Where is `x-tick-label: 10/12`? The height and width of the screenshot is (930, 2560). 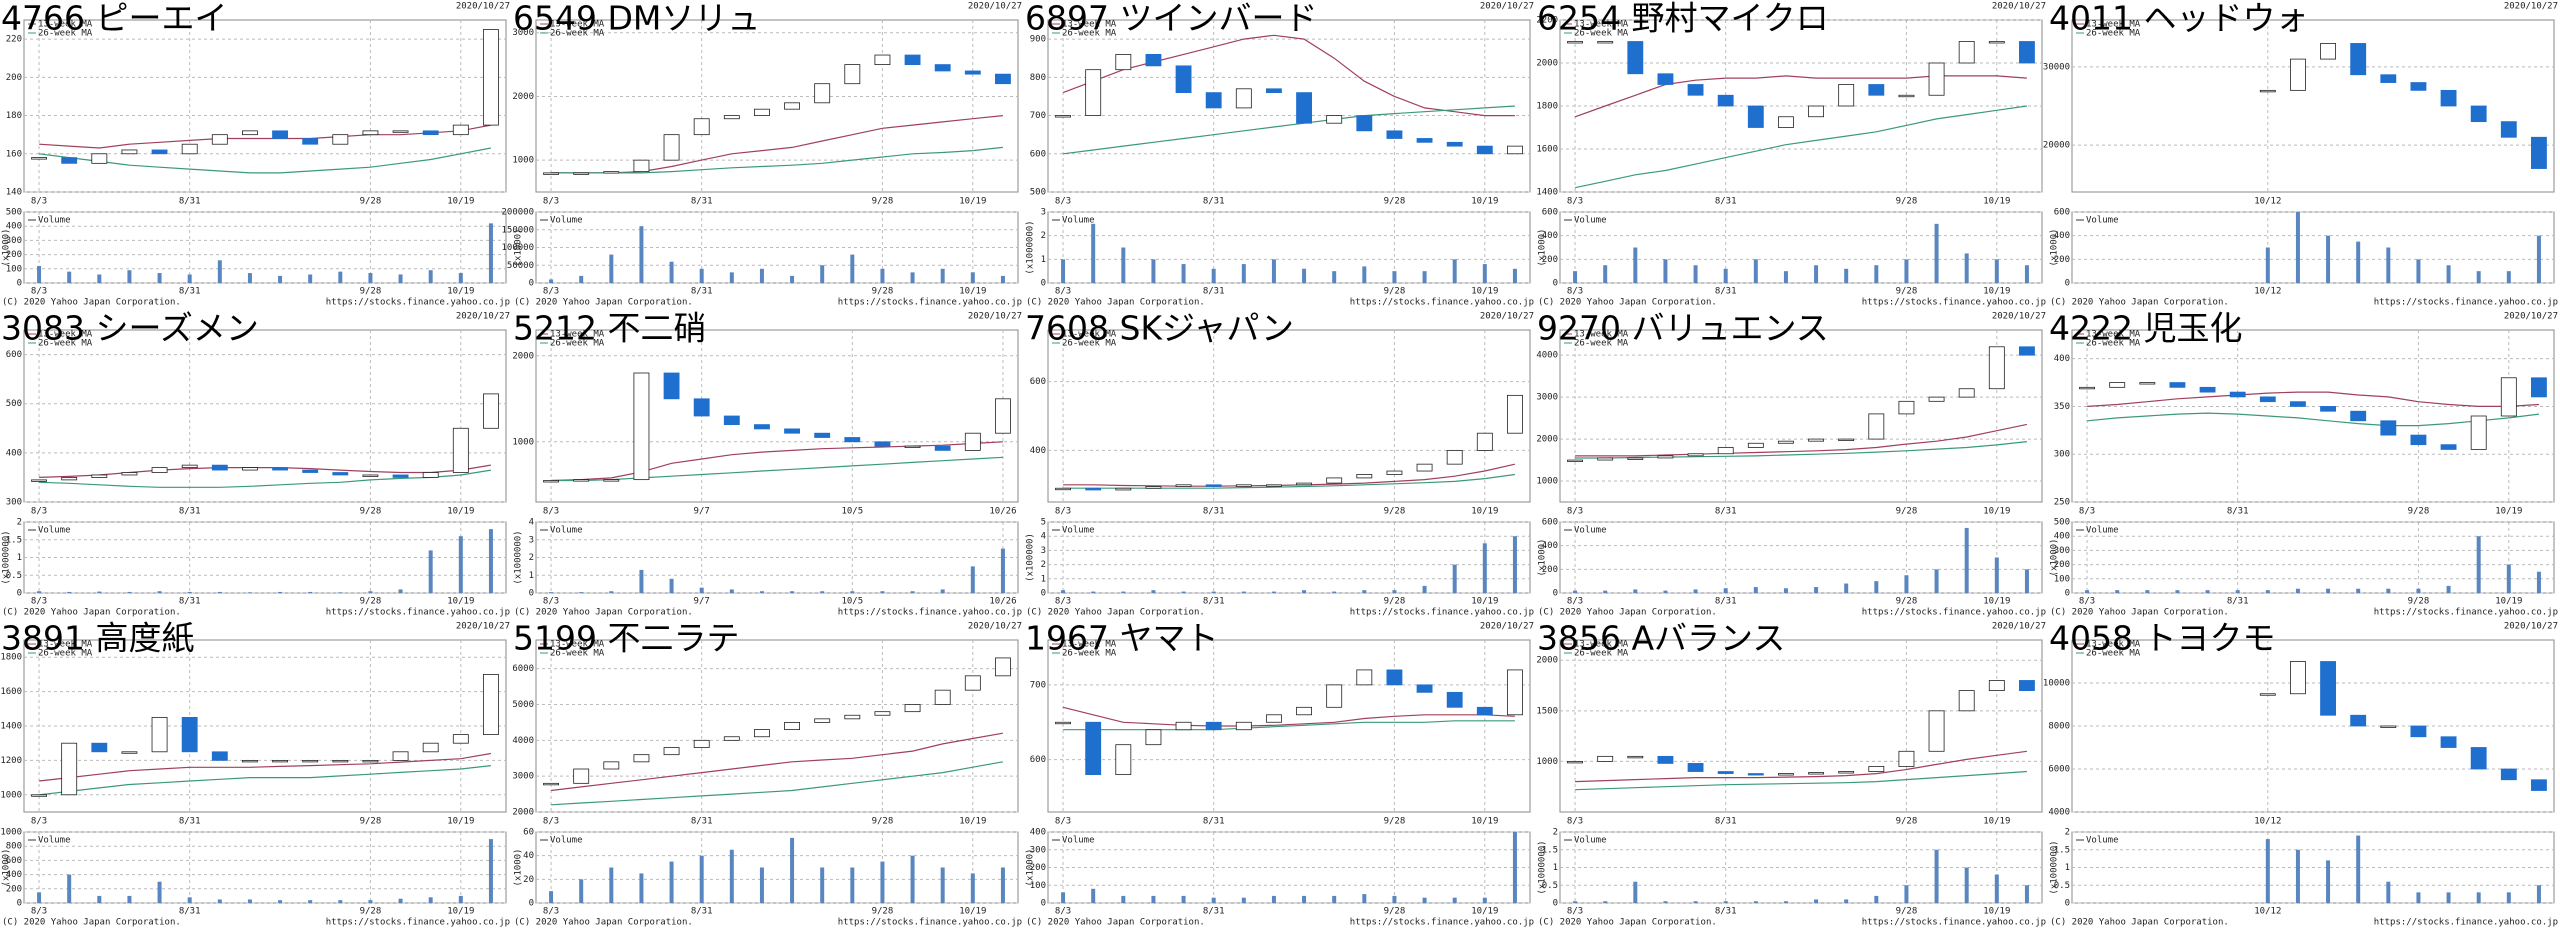 x-tick-label: 10/12 is located at coordinates (2267, 822).